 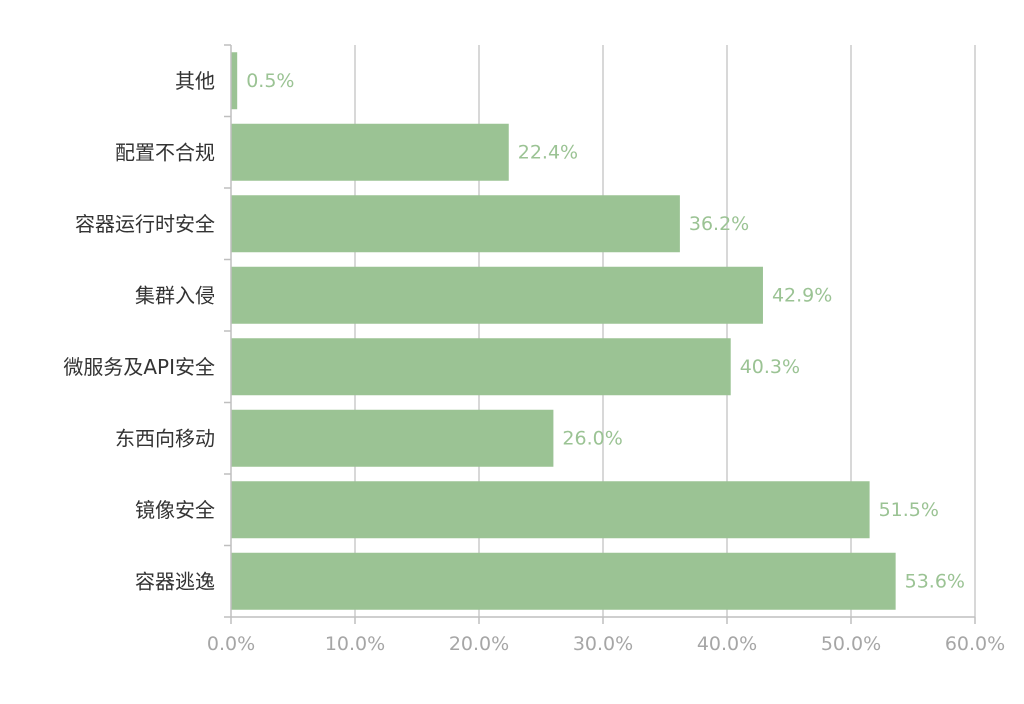 I want to click on x-tick-label: 60.0%, so click(x=975, y=644).